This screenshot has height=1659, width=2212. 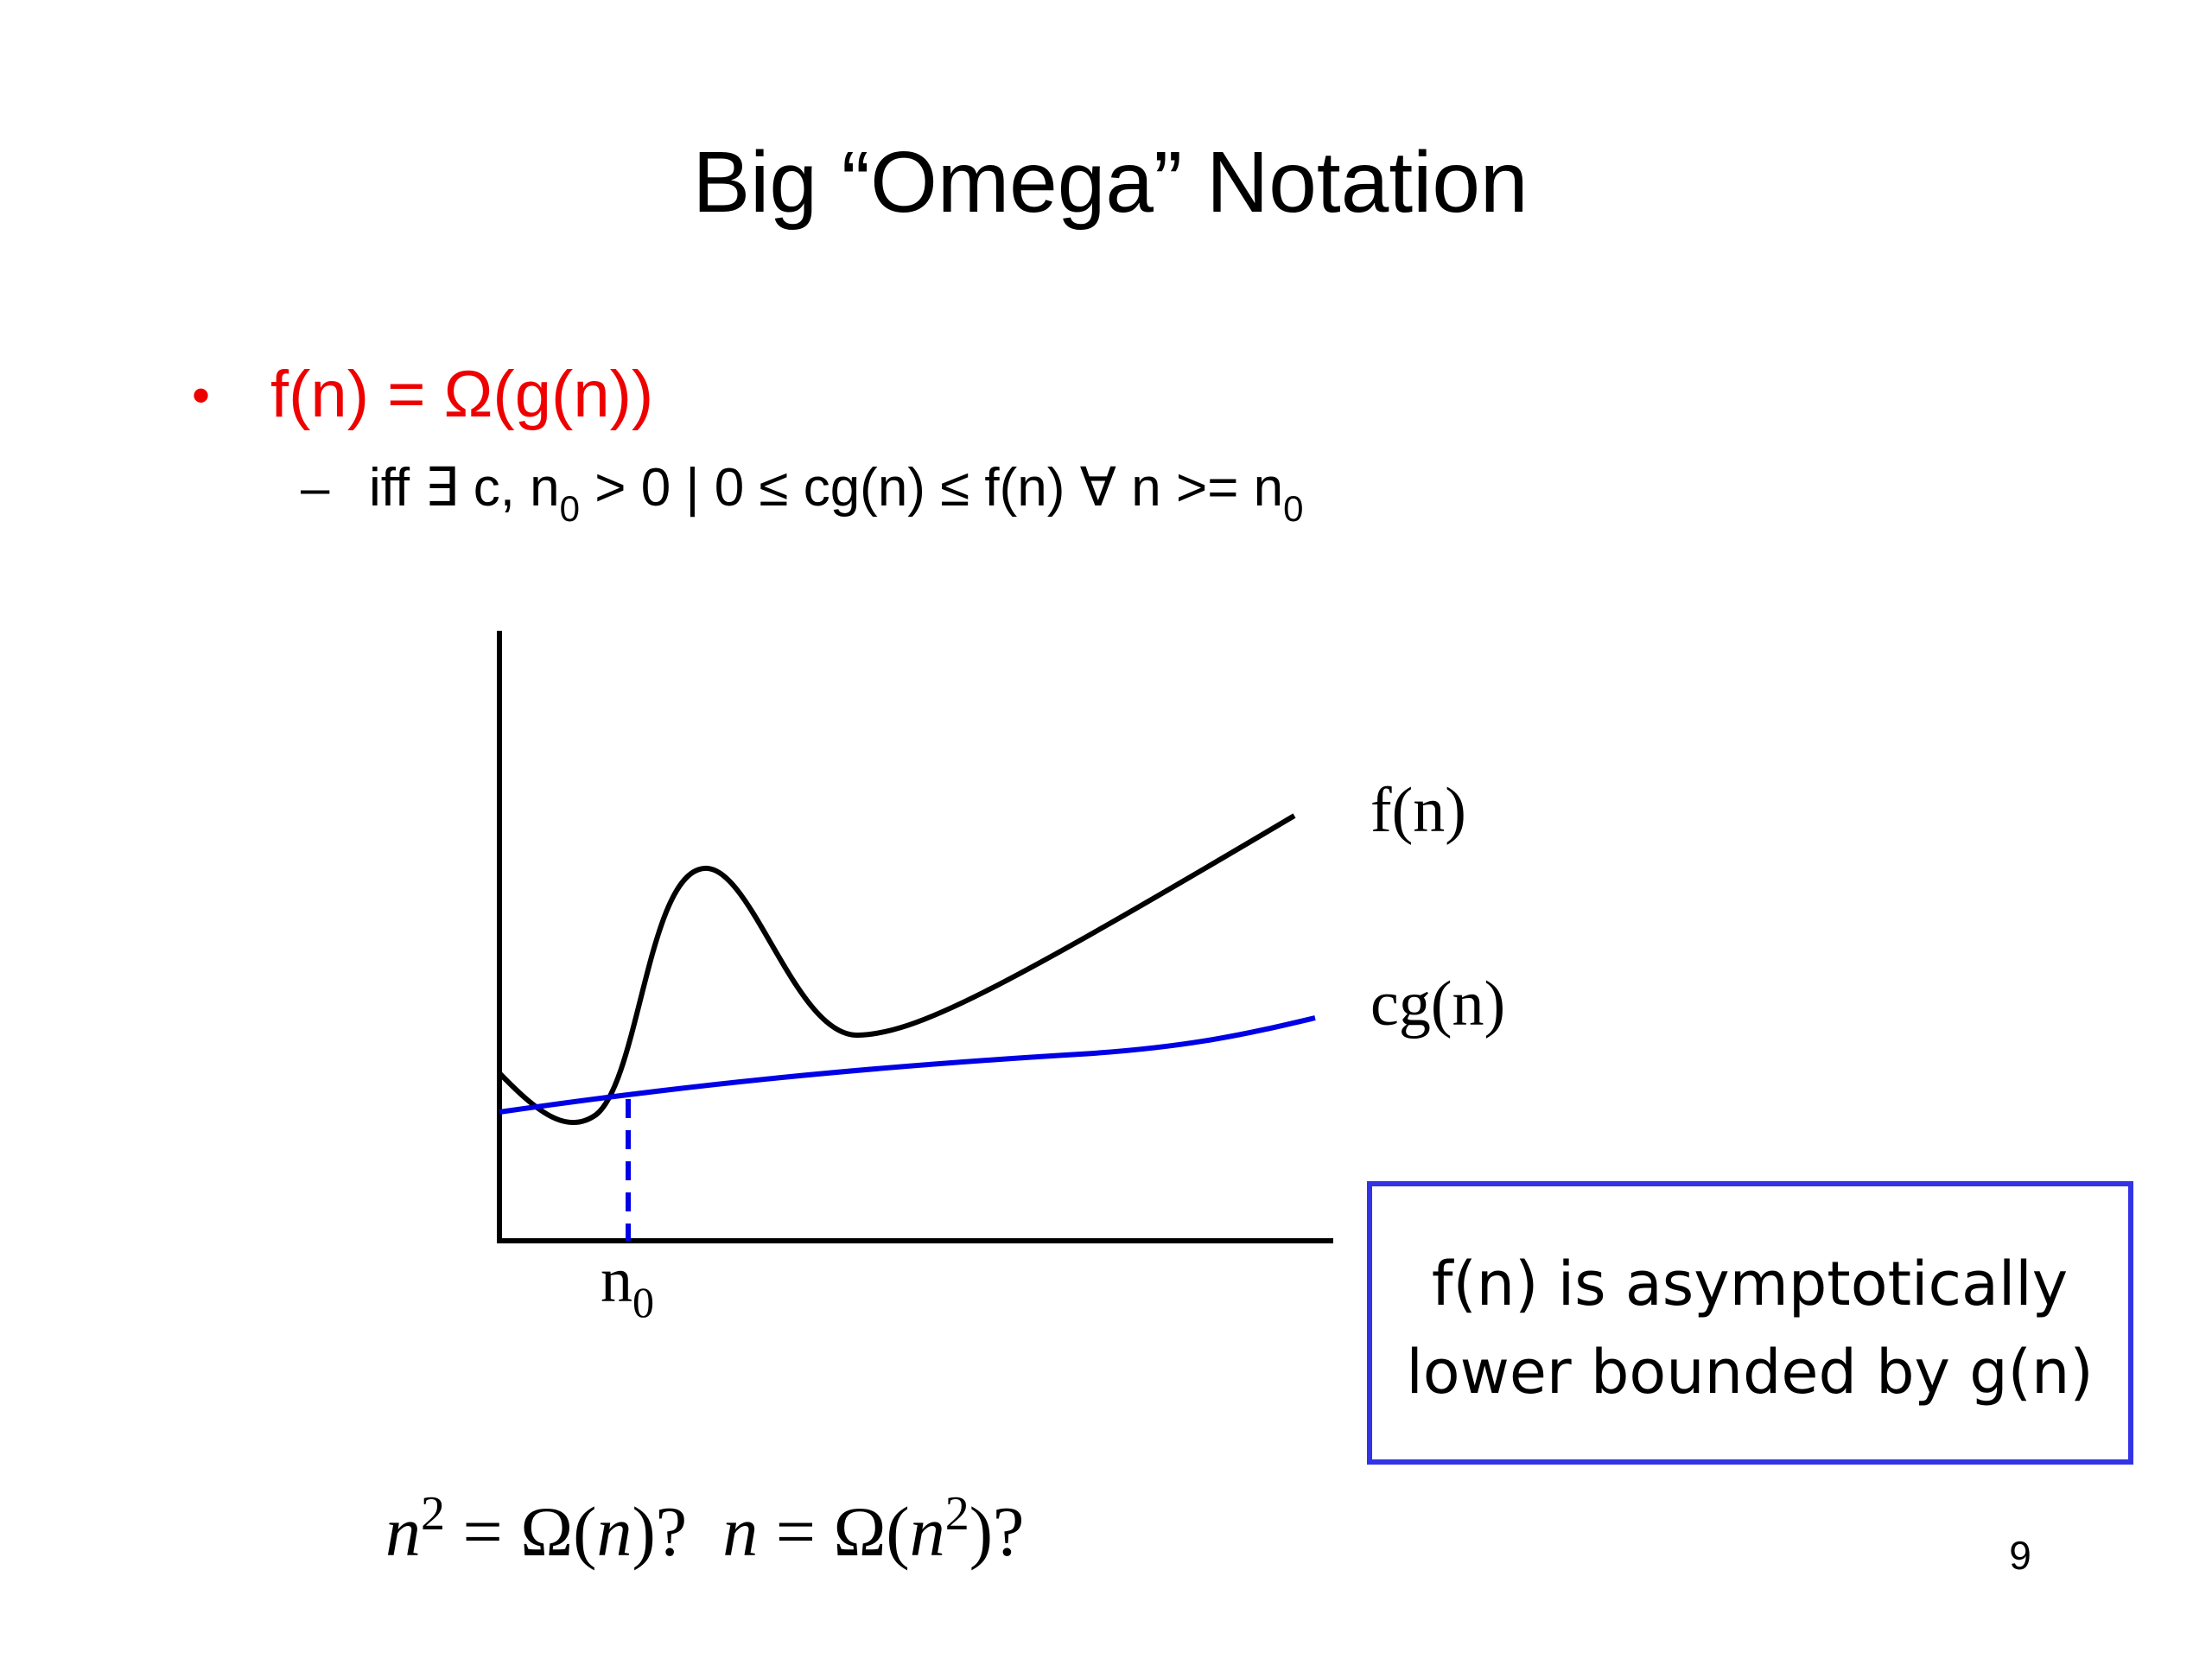 What do you see at coordinates (643, 1302) in the screenshot?
I see `n0-subscript: 0` at bounding box center [643, 1302].